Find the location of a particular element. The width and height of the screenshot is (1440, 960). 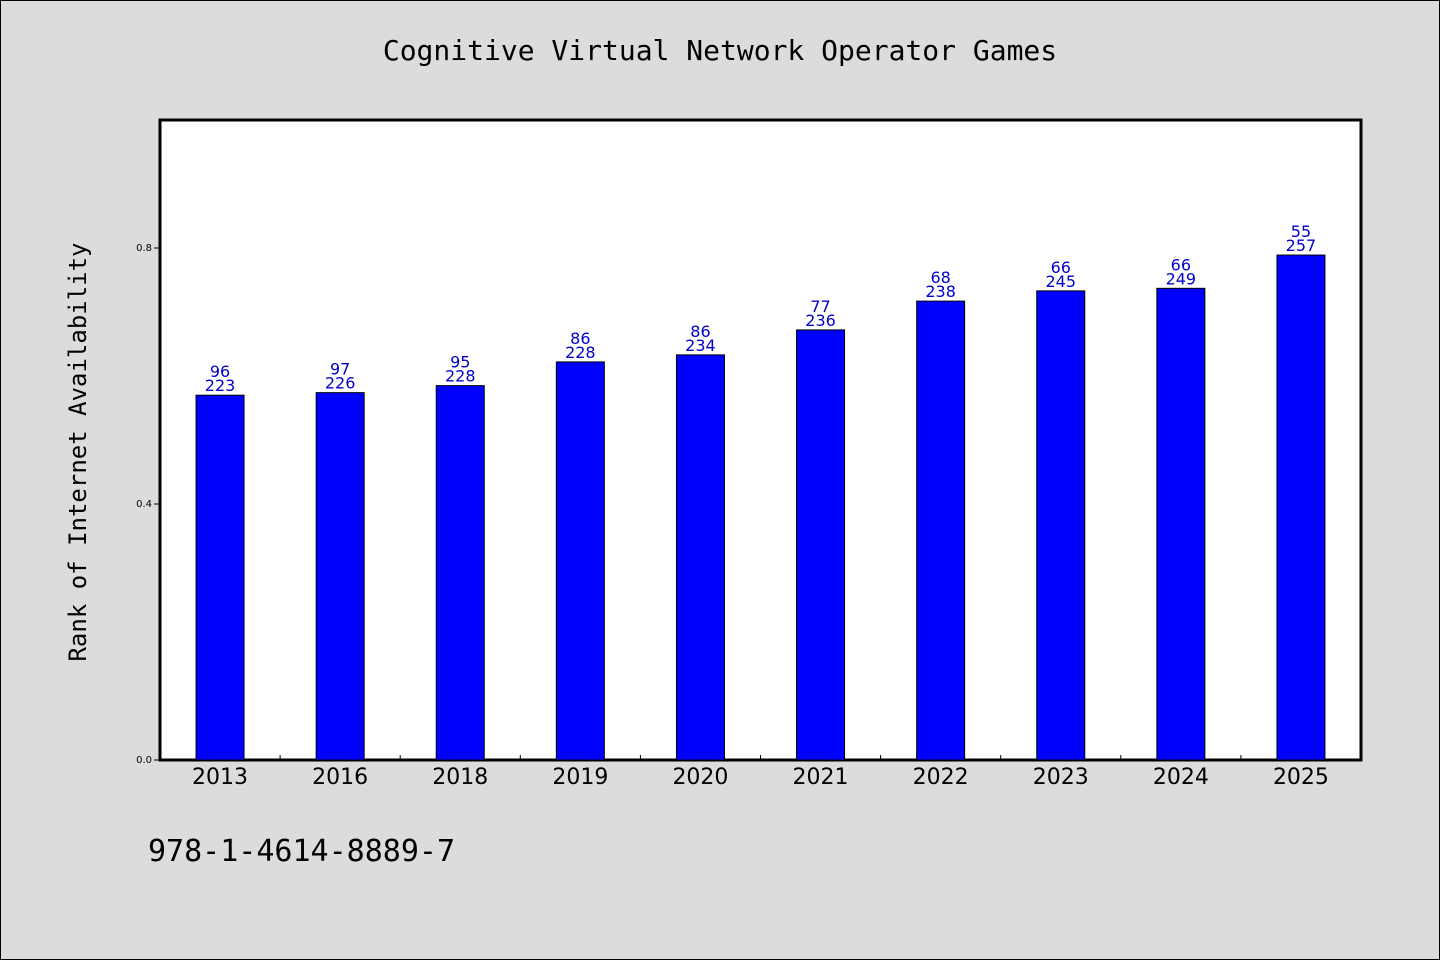

data-label-top: 77 is located at coordinates (820, 306).